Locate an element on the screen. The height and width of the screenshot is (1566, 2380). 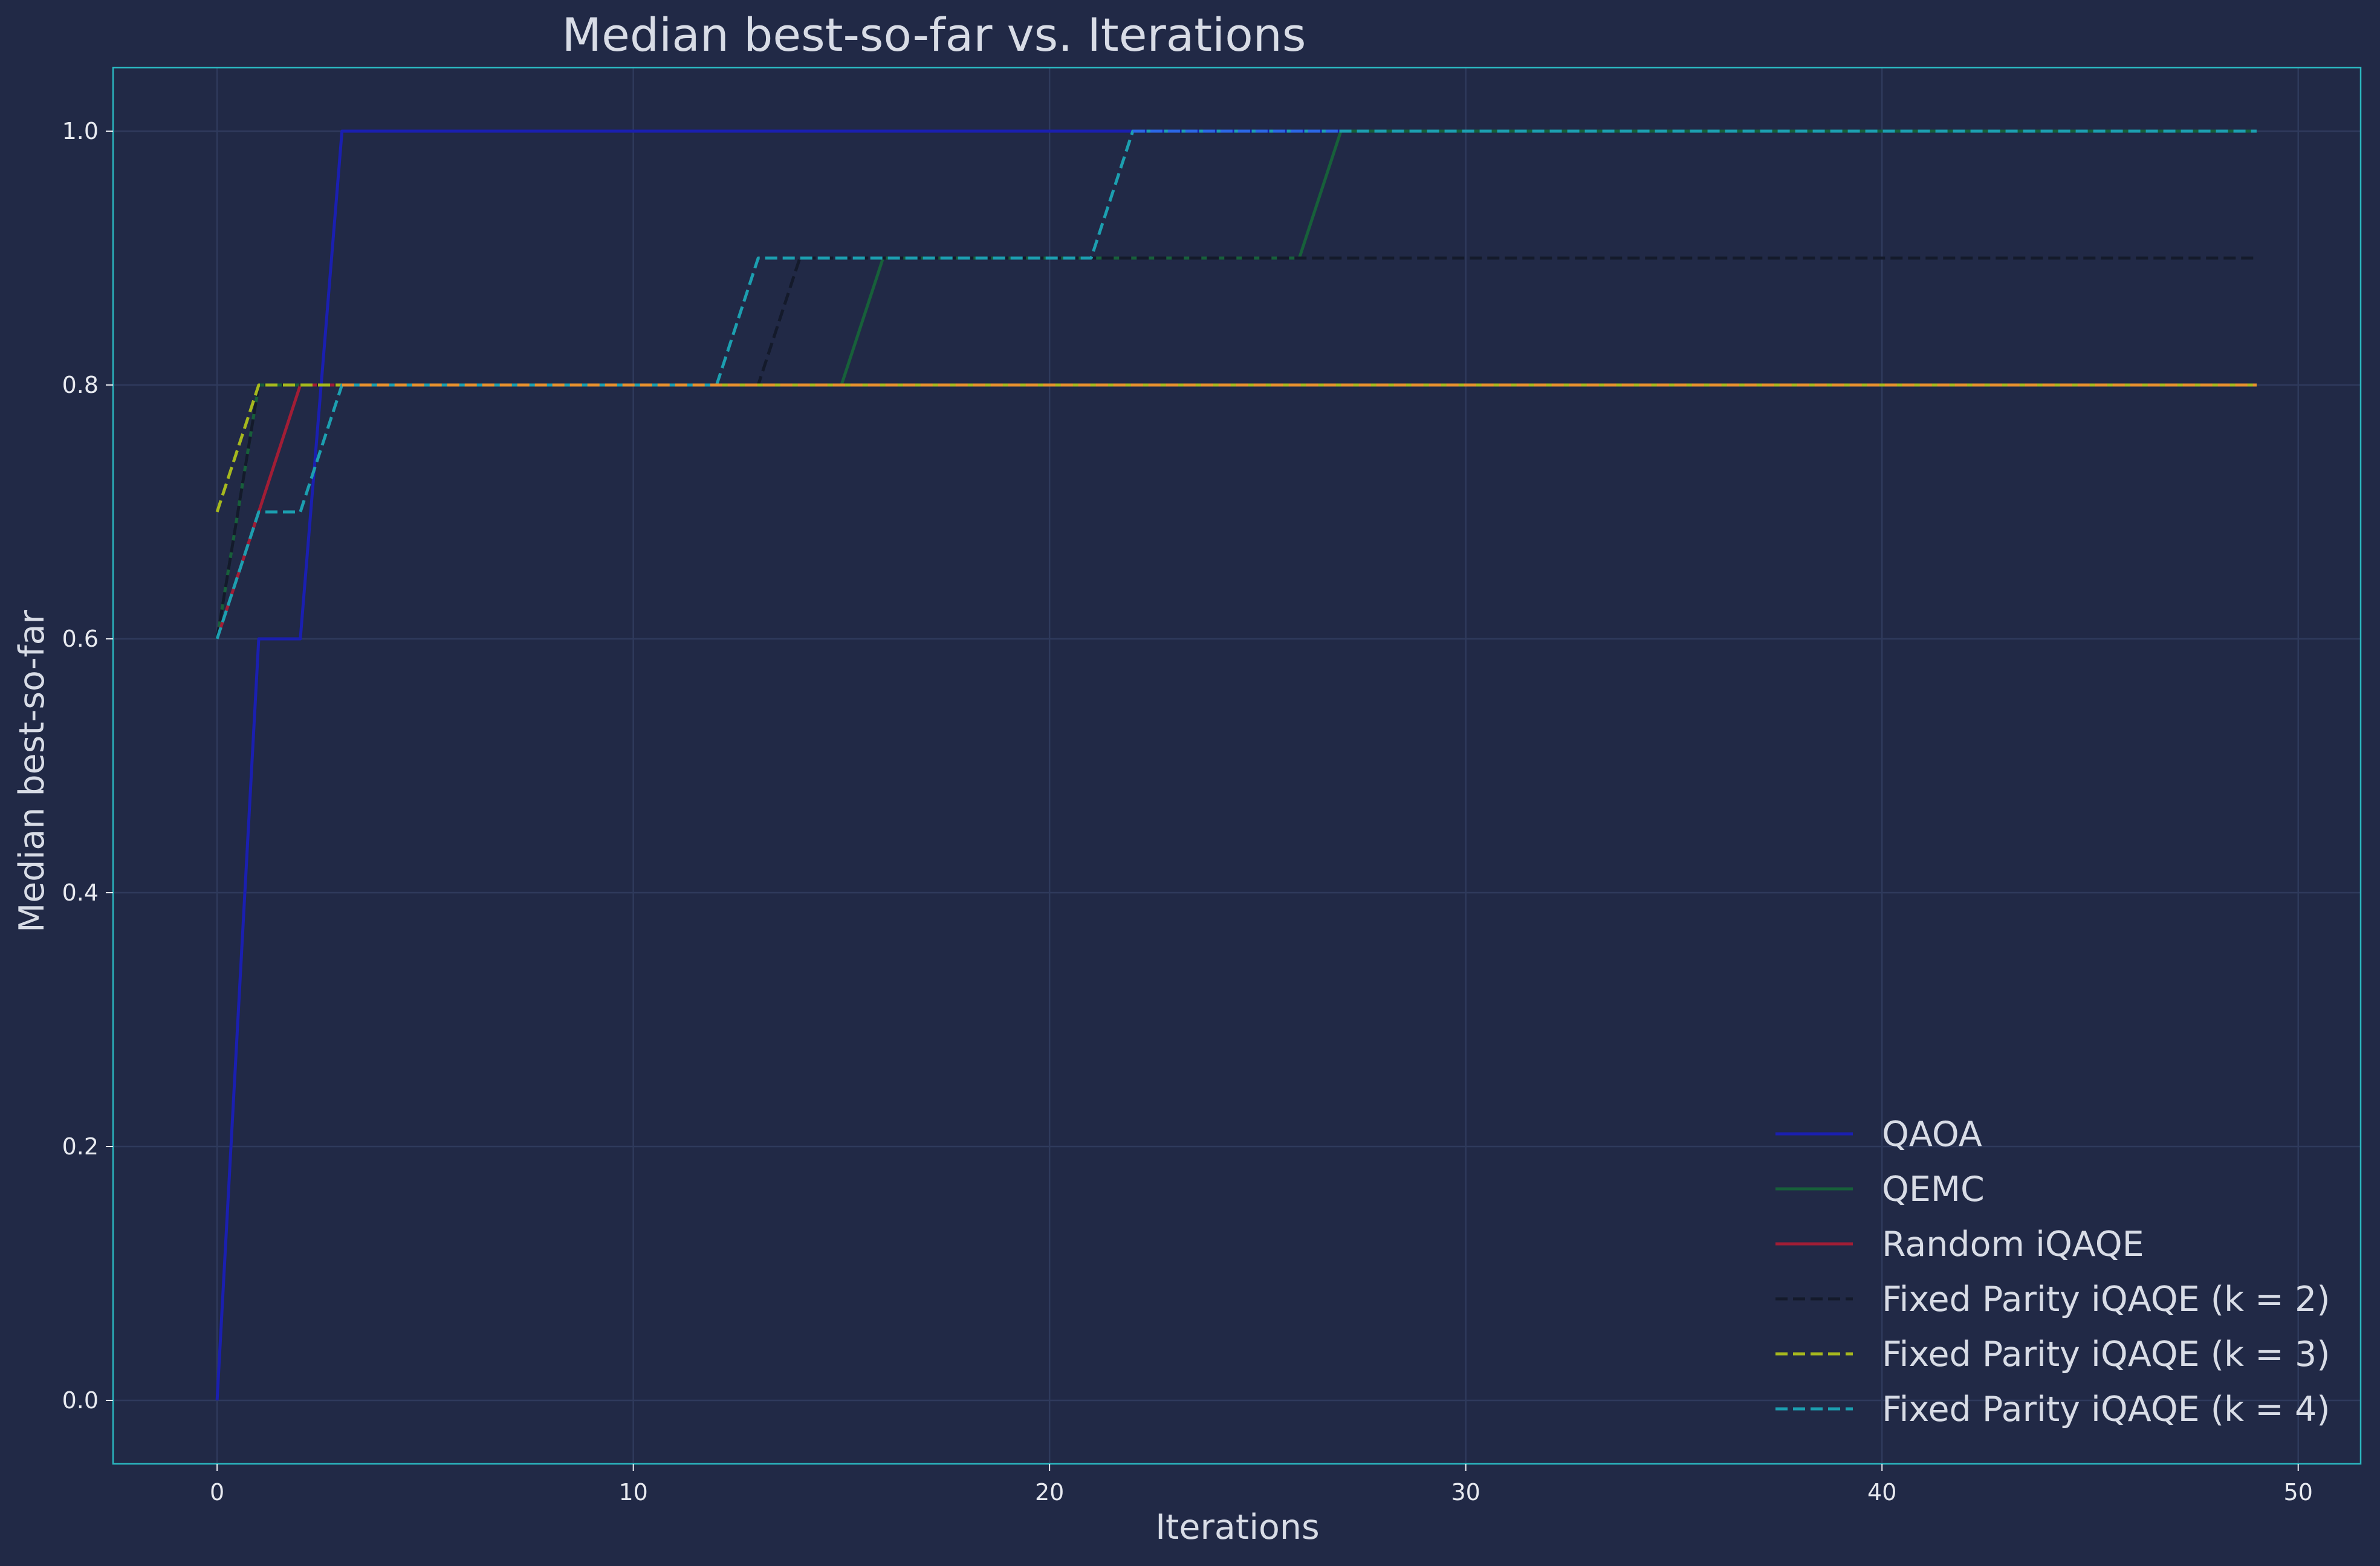
y-tick-label: 0.4 is located at coordinates (80, 892).